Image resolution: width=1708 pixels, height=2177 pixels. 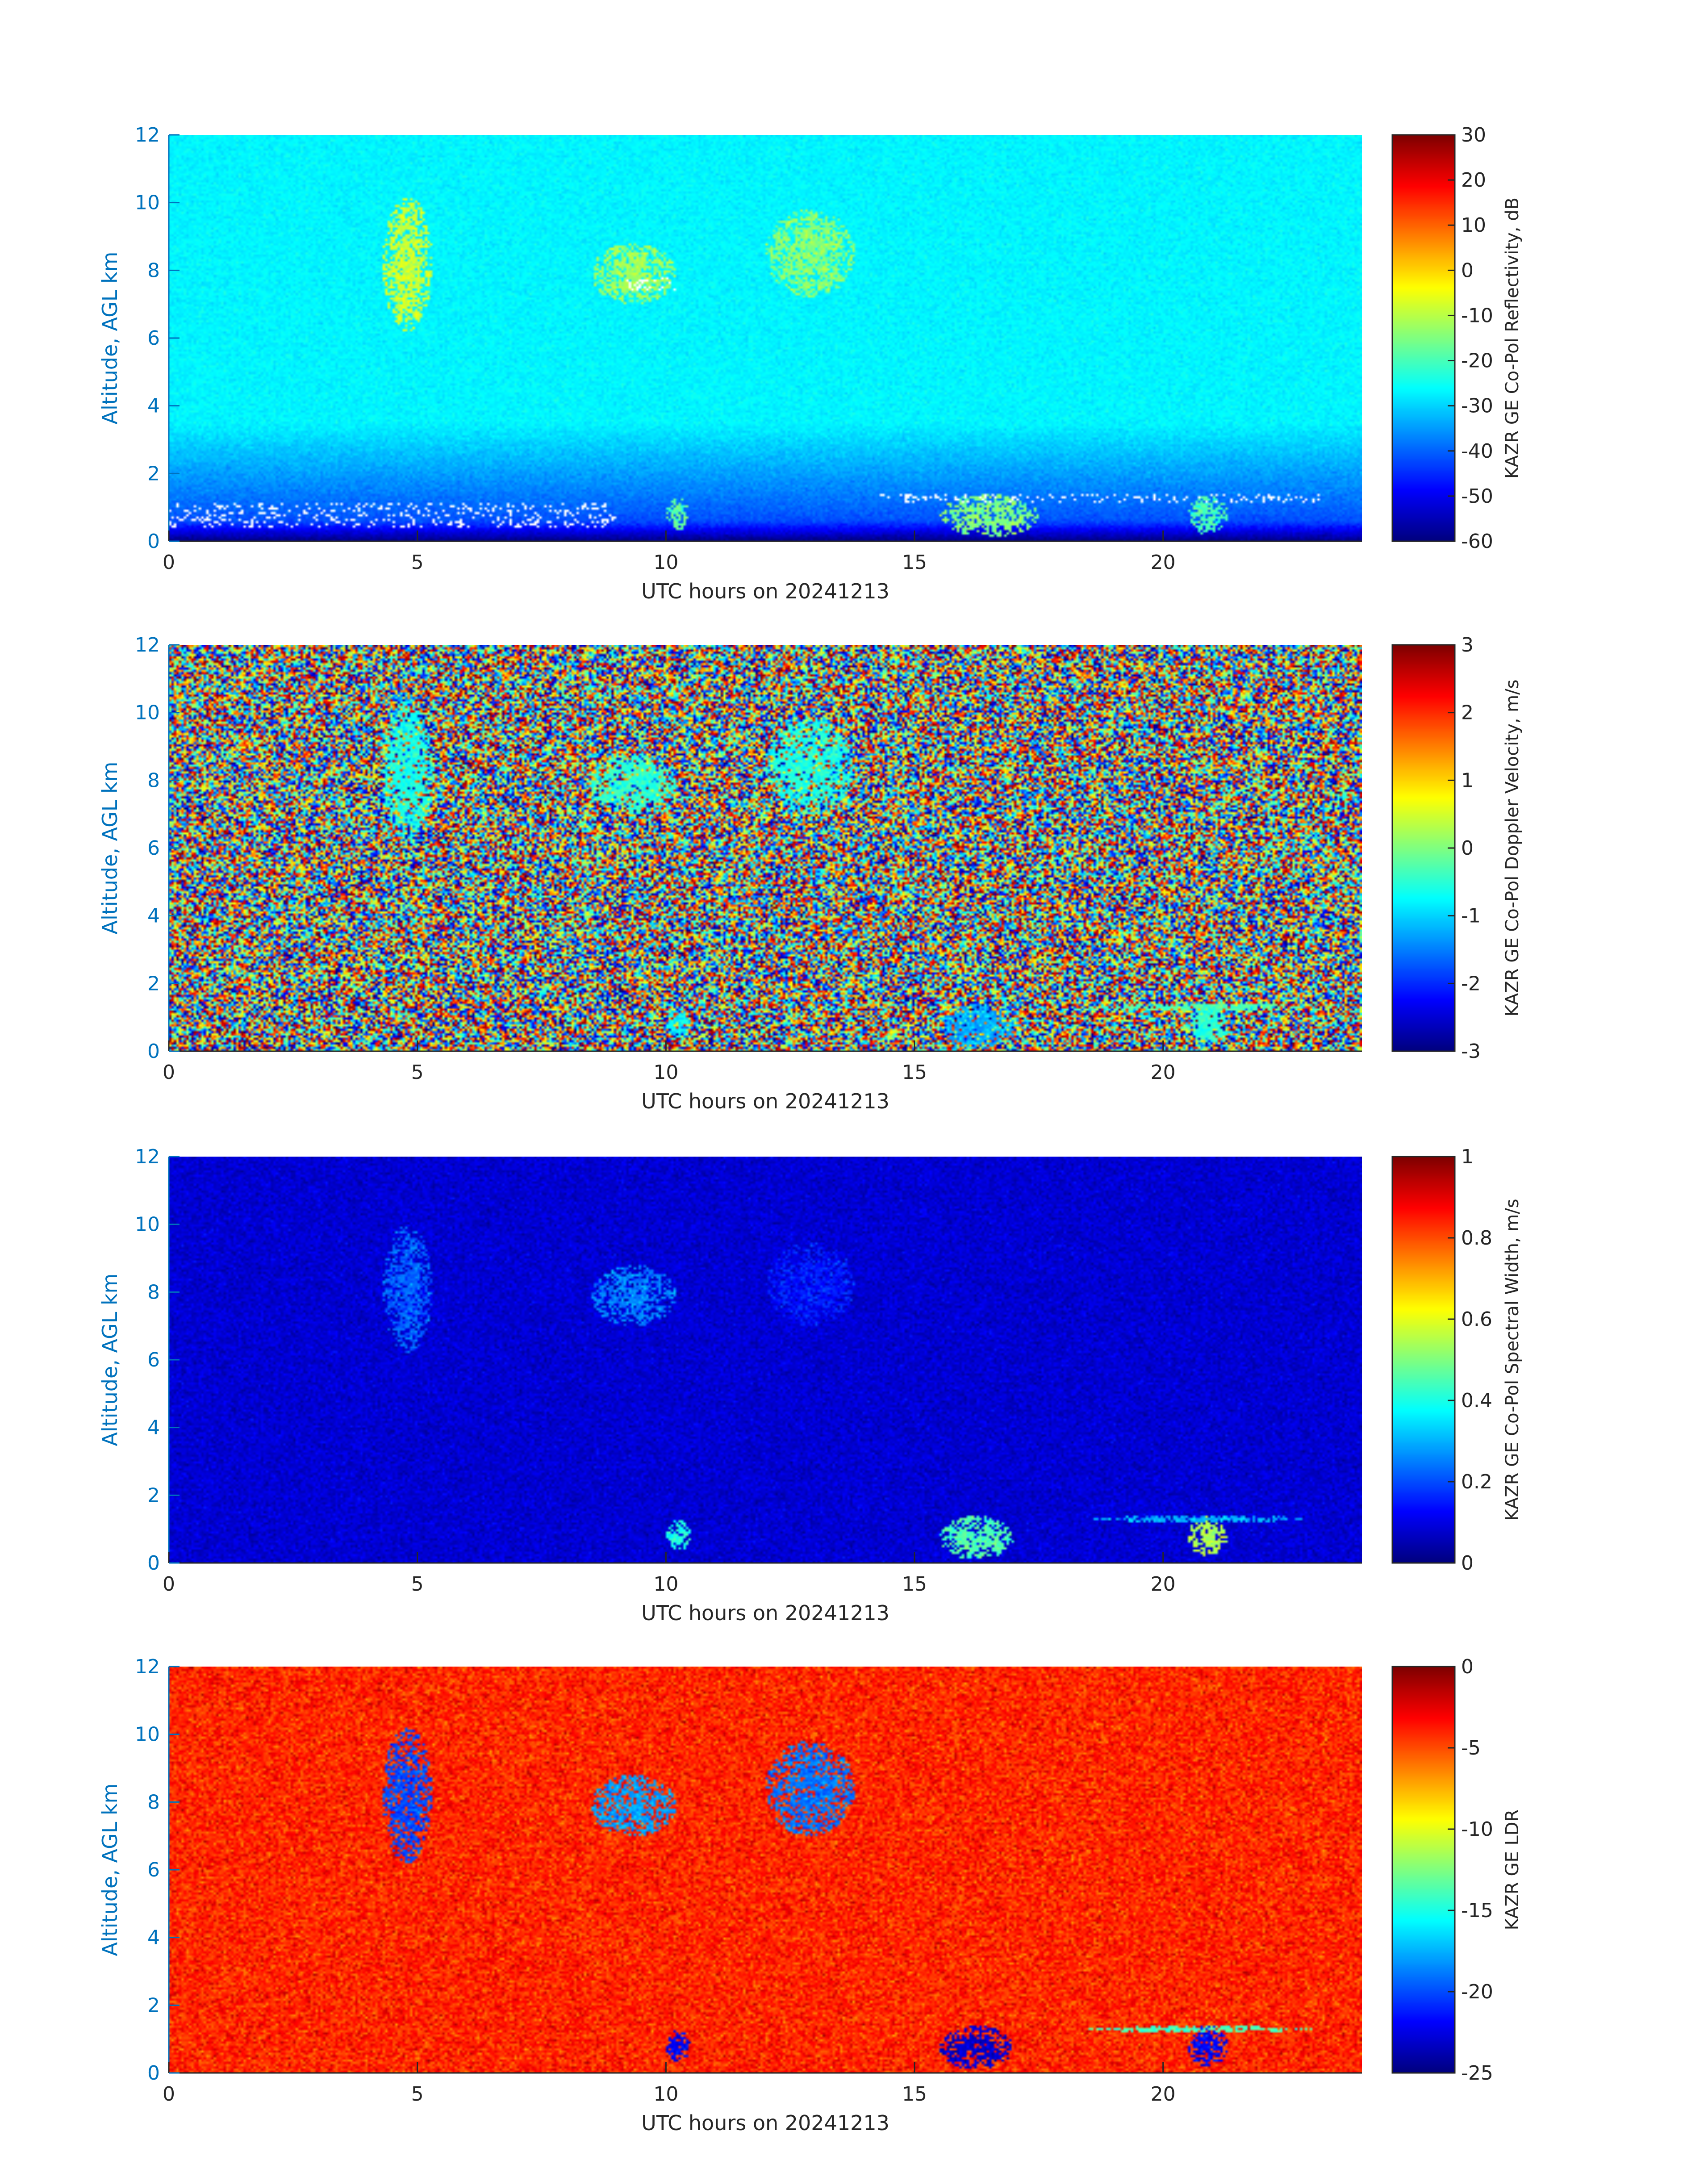 What do you see at coordinates (1471, 916) in the screenshot?
I see `colorbar-tick-label: -1` at bounding box center [1471, 916].